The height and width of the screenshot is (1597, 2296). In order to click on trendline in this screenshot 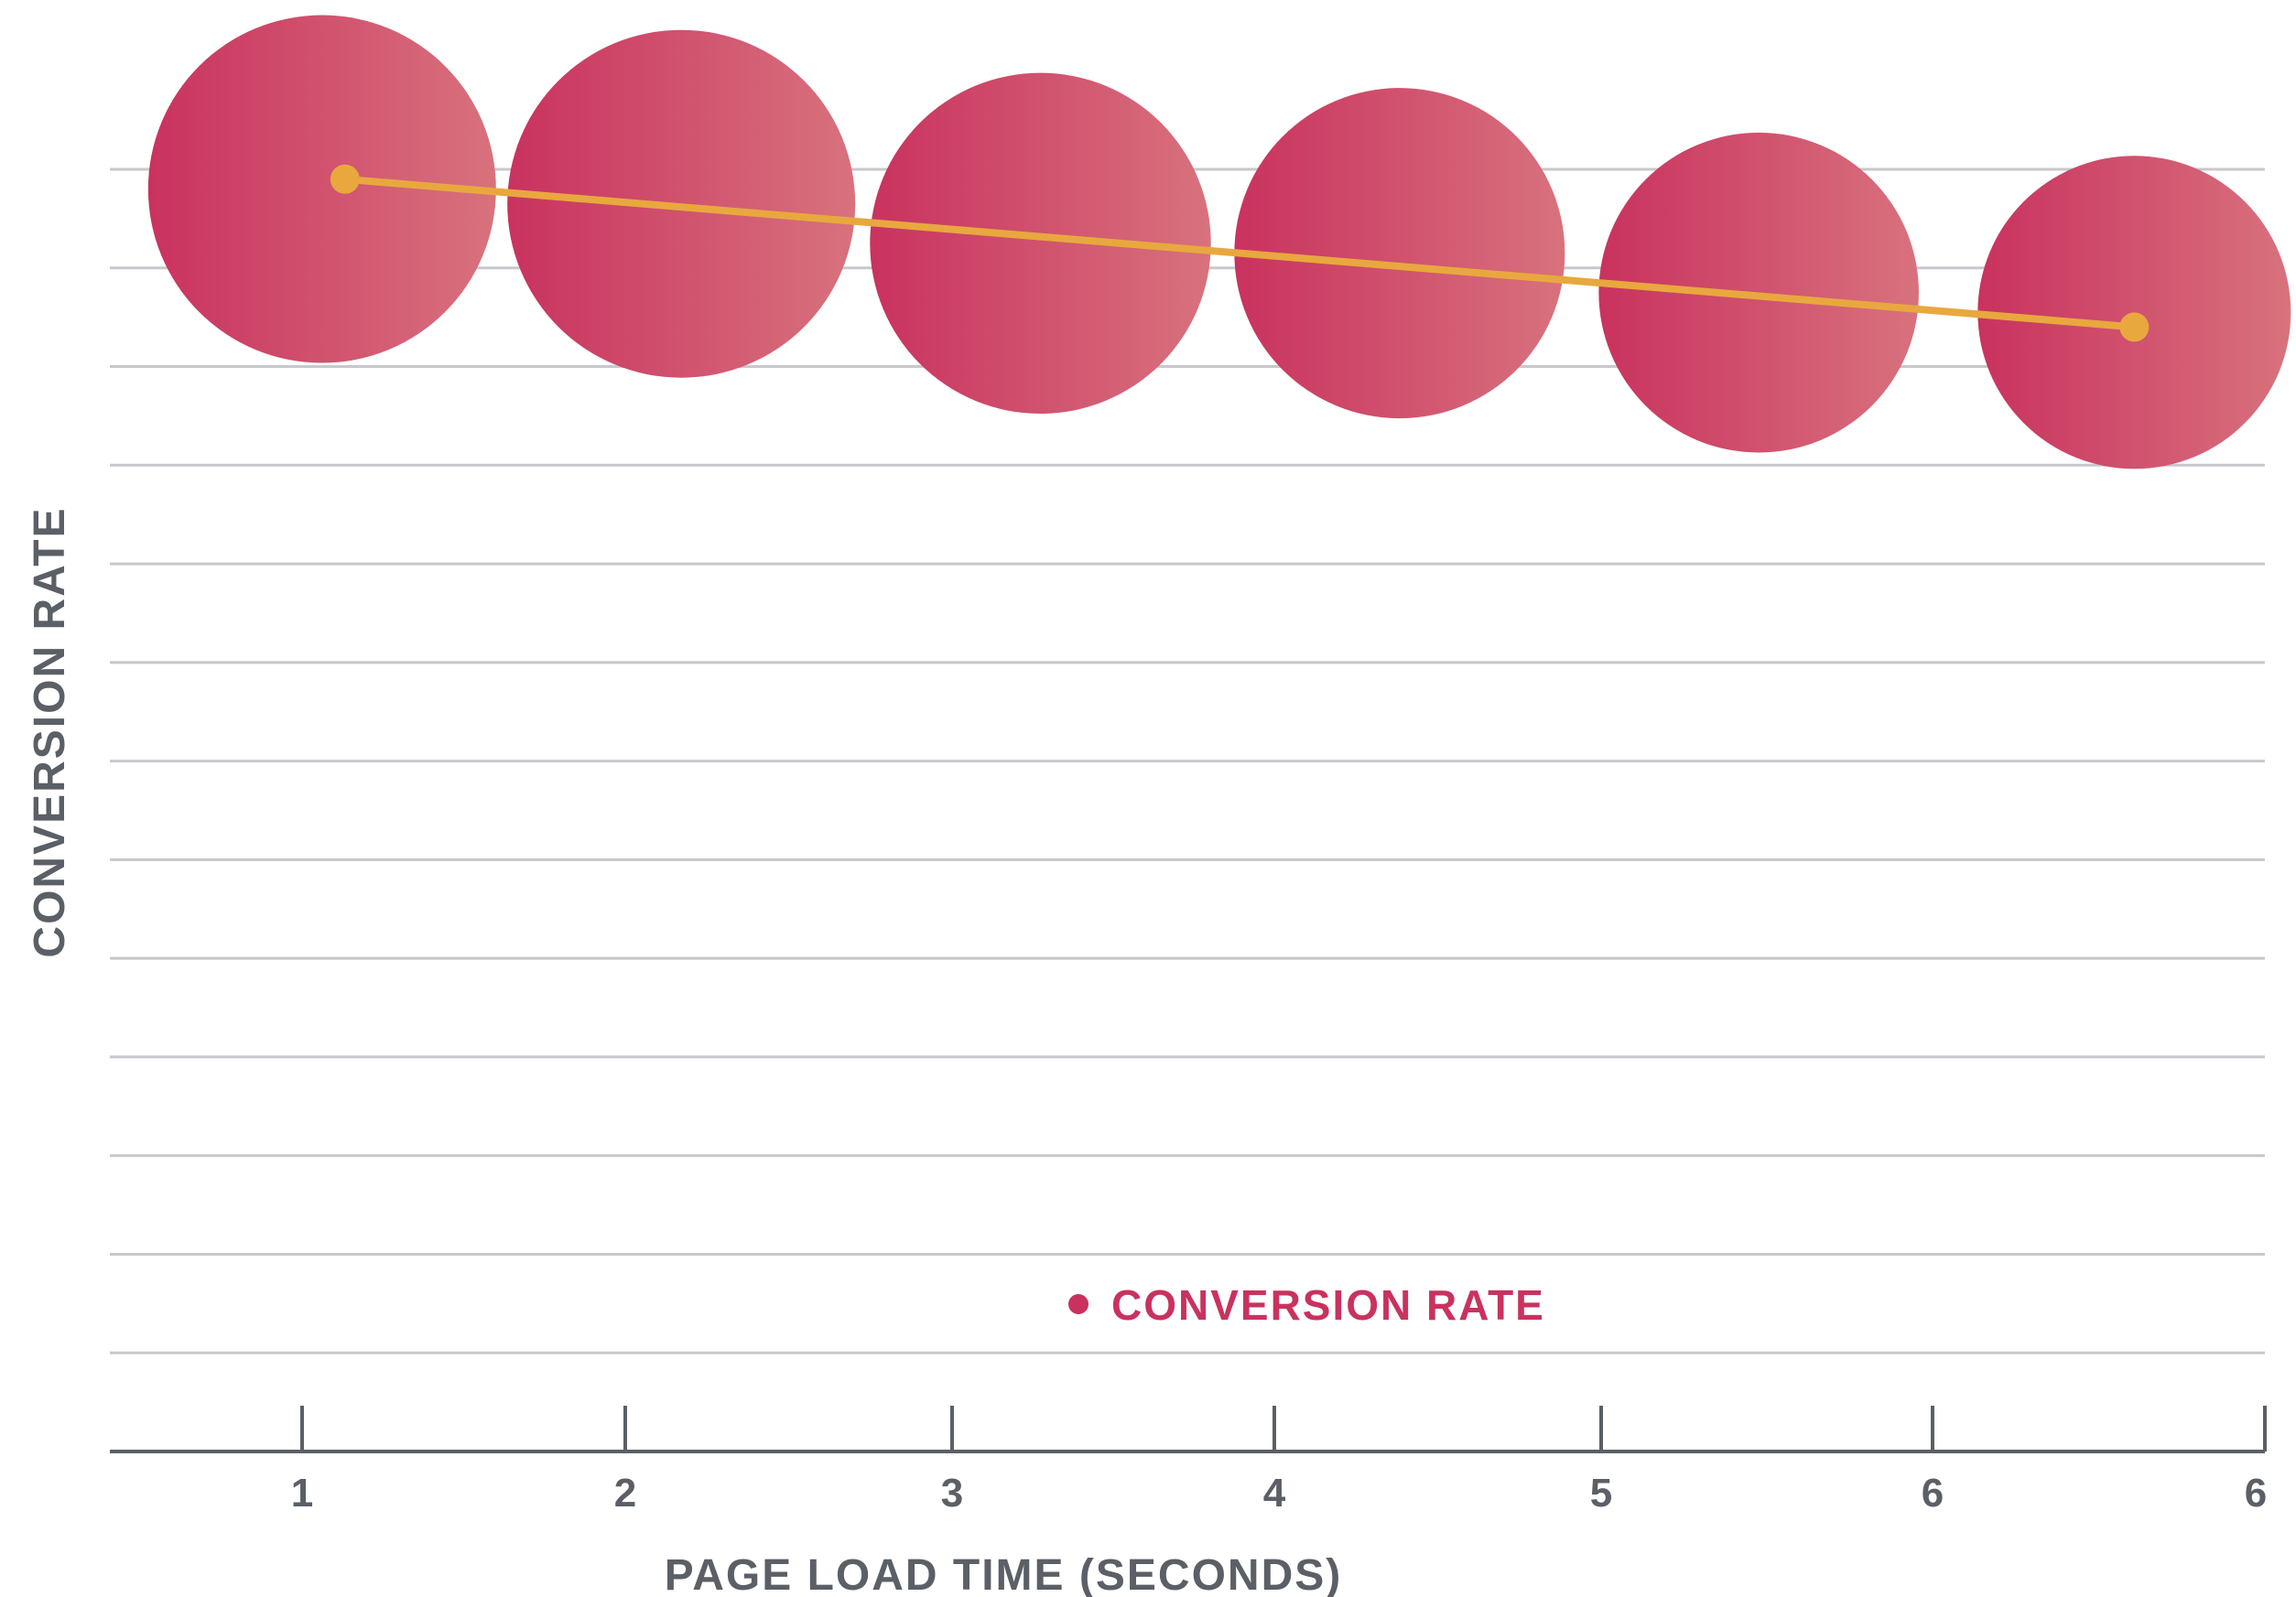, I will do `click(1240, 253)`.